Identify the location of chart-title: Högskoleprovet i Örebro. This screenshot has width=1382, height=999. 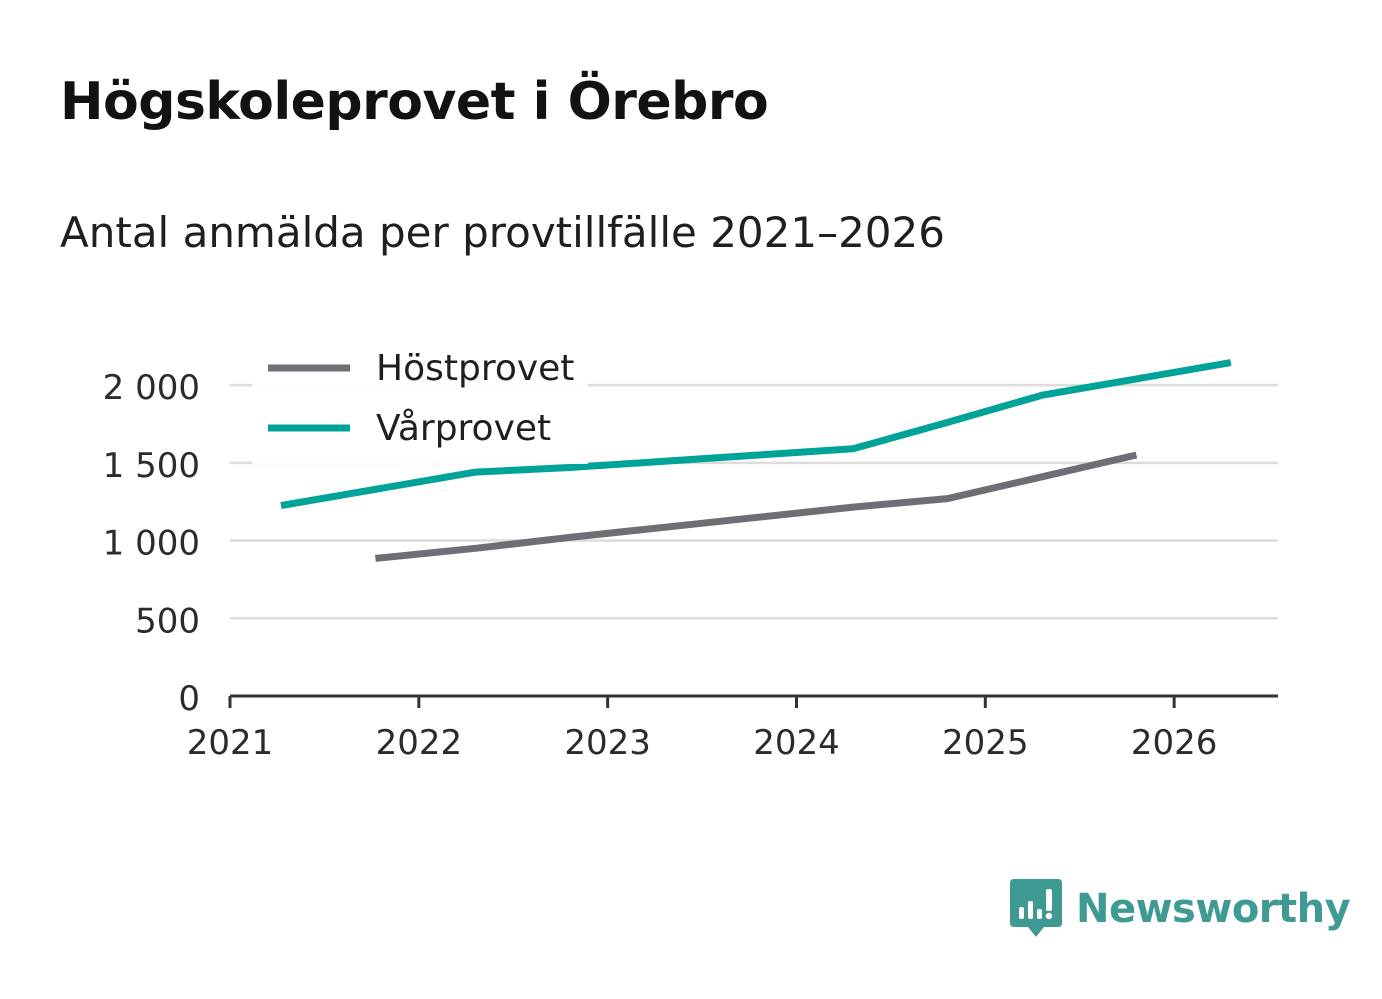
(414, 102).